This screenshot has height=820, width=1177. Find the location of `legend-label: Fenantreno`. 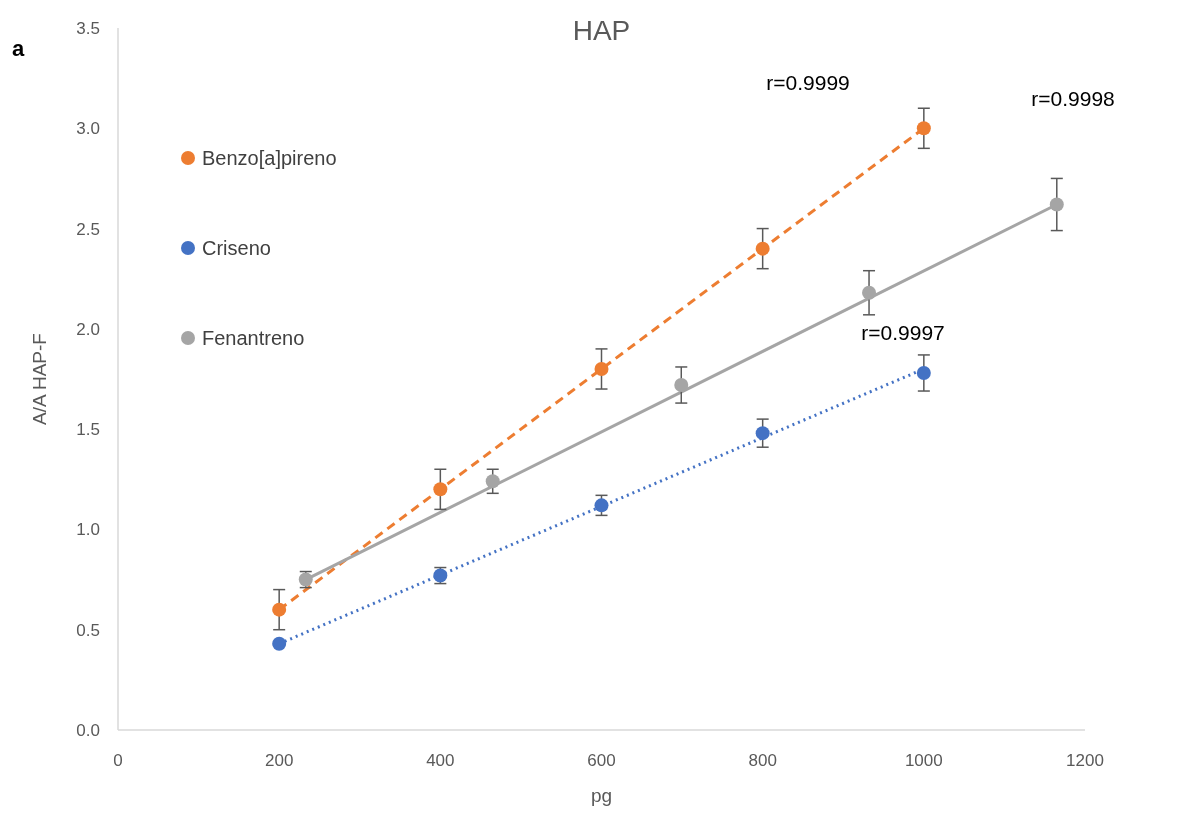

legend-label: Fenantreno is located at coordinates (253, 338).